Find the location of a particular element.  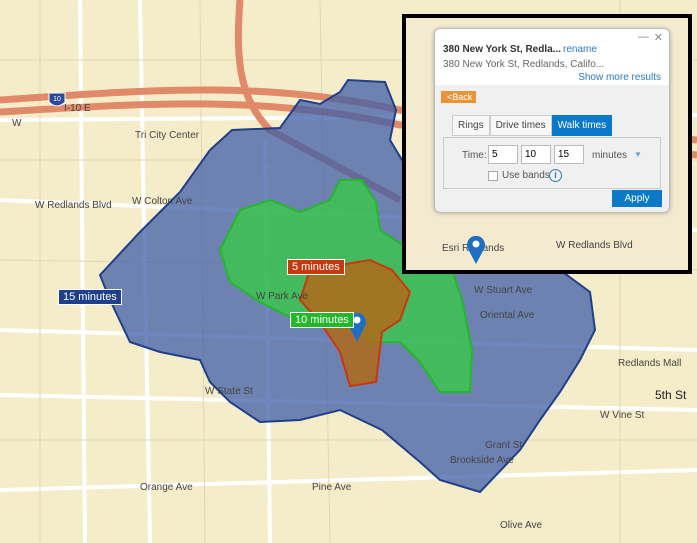

street-label: W is located at coordinates (17, 123).